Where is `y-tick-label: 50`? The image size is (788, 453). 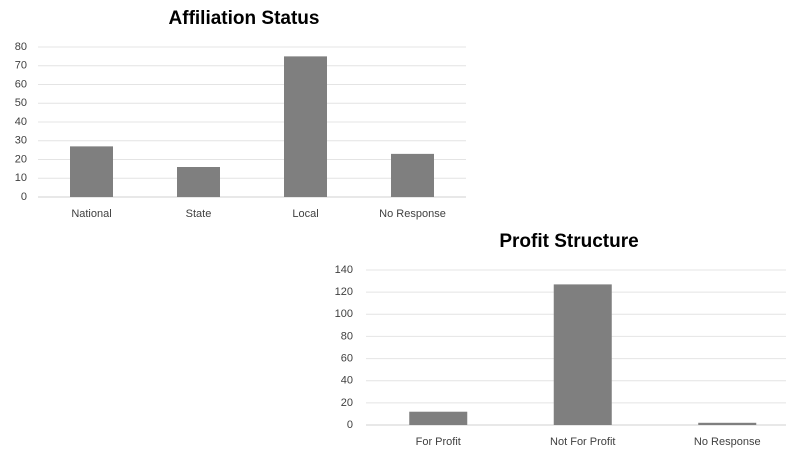
y-tick-label: 50 is located at coordinates (21, 103).